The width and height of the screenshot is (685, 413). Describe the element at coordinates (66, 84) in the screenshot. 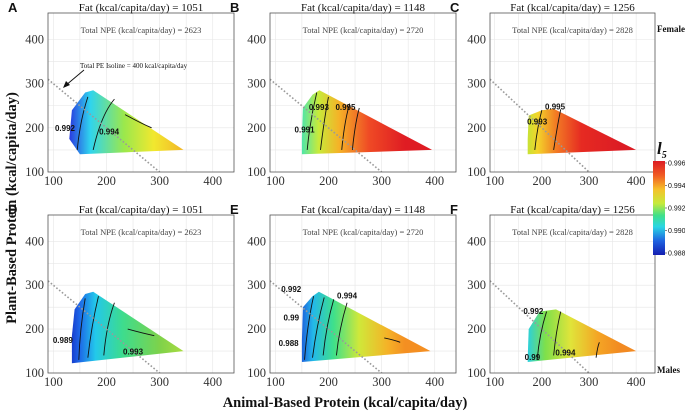

I see `isoline-arrowhead` at that location.